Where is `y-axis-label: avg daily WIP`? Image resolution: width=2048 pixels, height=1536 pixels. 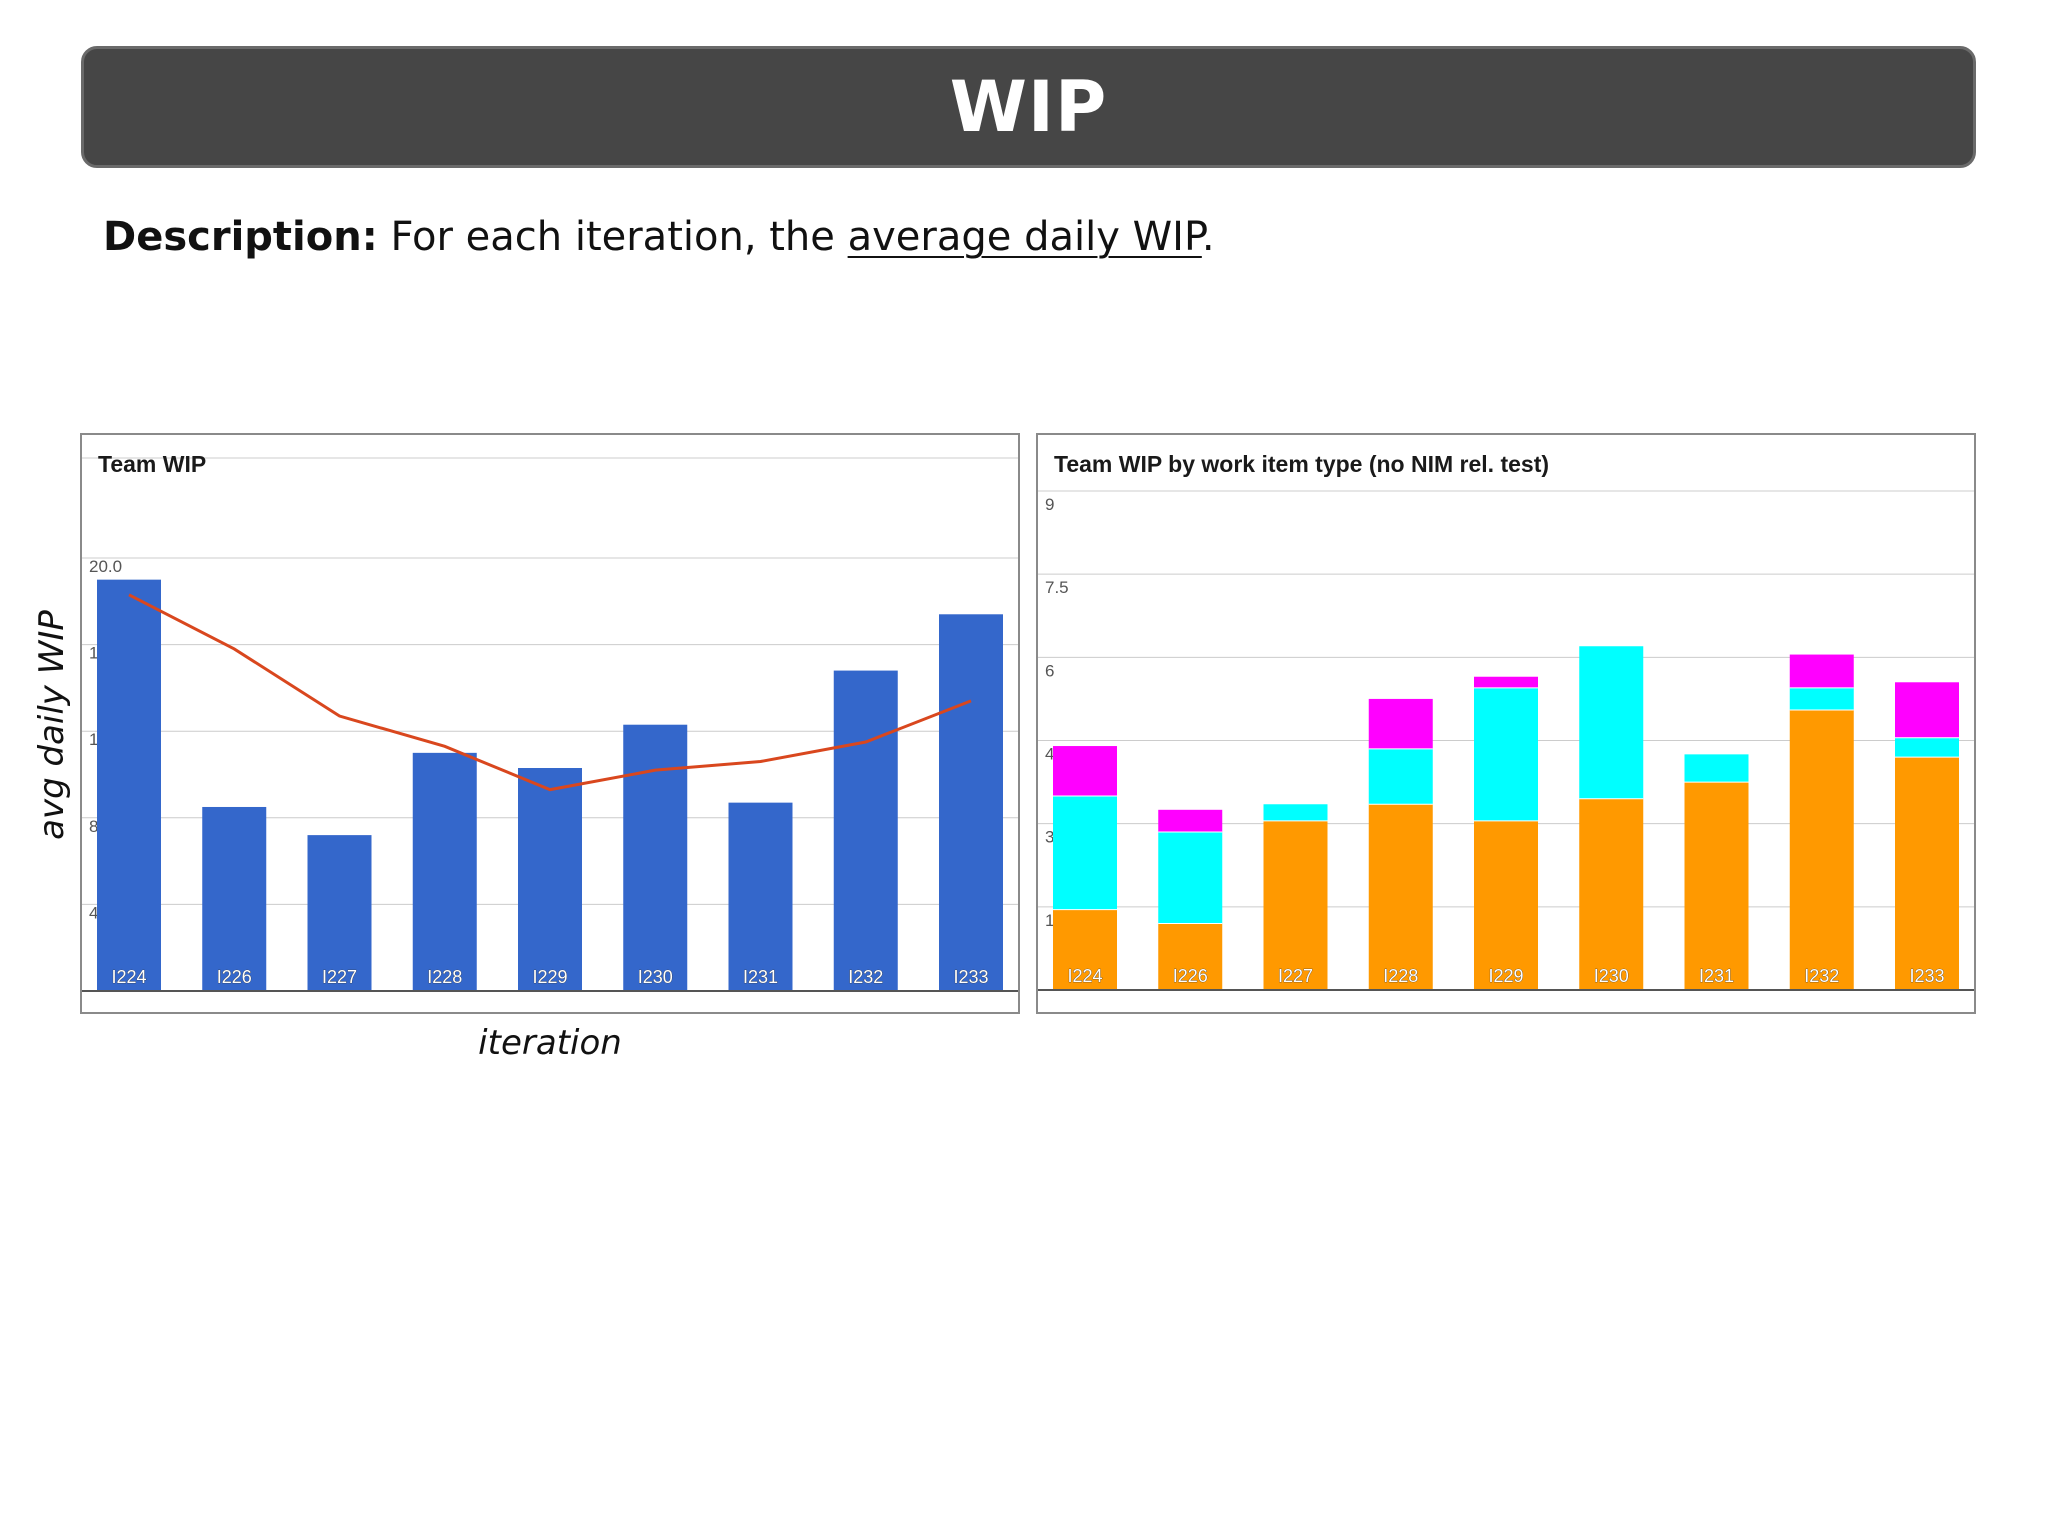 y-axis-label: avg daily WIP is located at coordinates (52, 725).